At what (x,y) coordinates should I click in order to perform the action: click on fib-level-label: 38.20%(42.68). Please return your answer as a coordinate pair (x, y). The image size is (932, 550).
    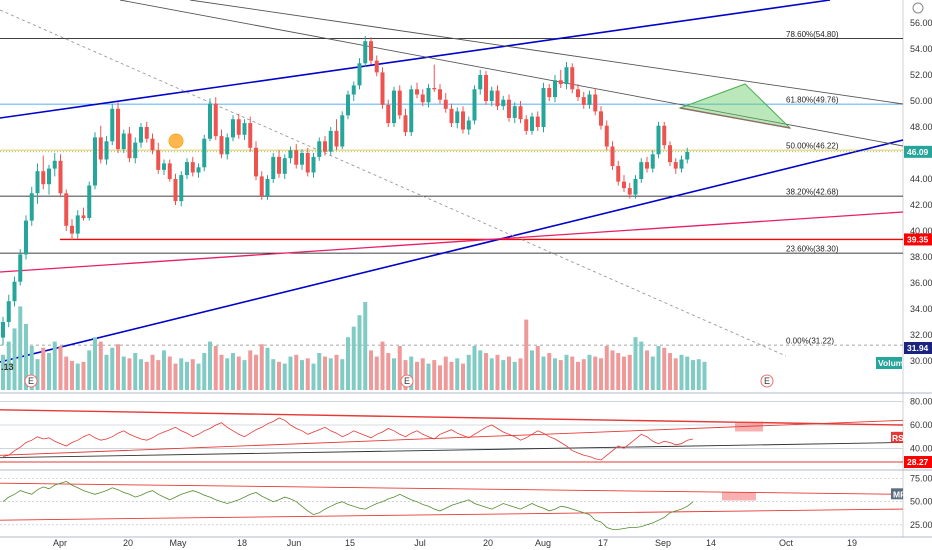
    Looking at the image, I should click on (812, 192).